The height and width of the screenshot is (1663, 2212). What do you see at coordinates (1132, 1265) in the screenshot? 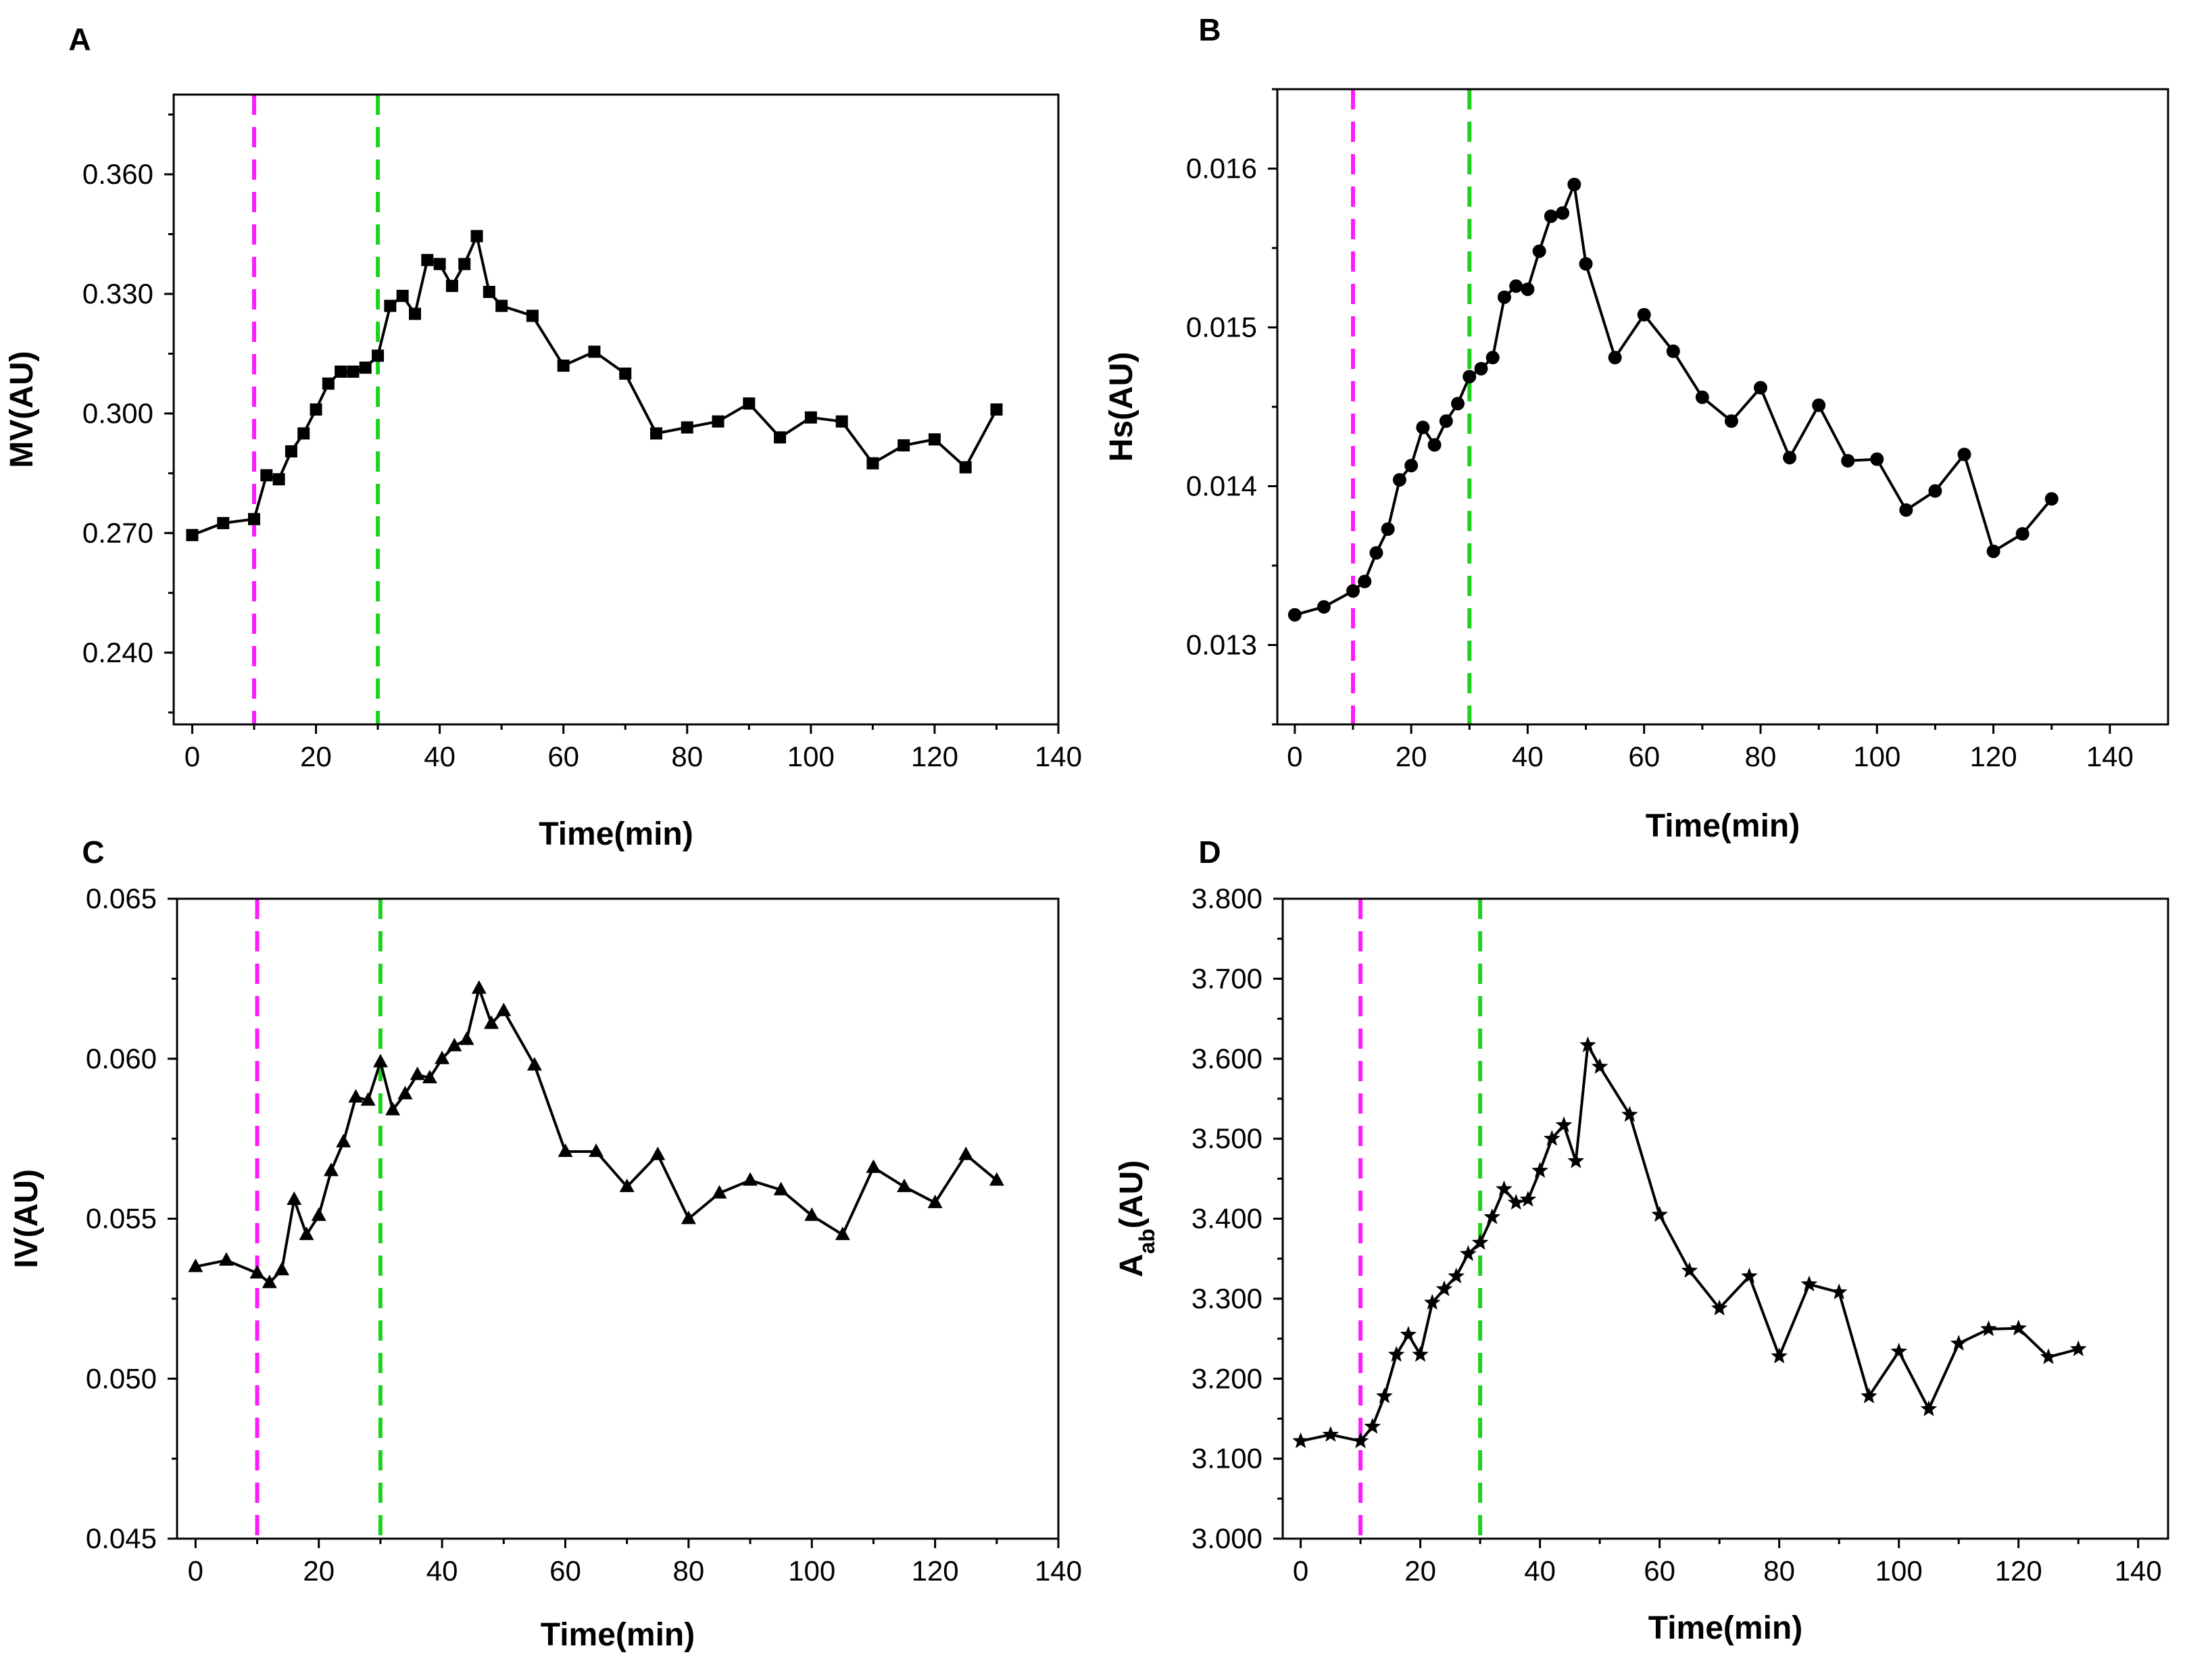
I see `y-axis-label-main: A` at bounding box center [1132, 1265].